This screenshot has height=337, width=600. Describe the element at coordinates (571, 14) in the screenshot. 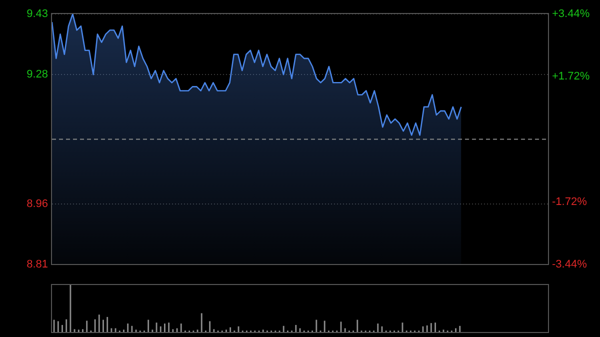

I see `y2-tick-label: +3.44%` at that location.